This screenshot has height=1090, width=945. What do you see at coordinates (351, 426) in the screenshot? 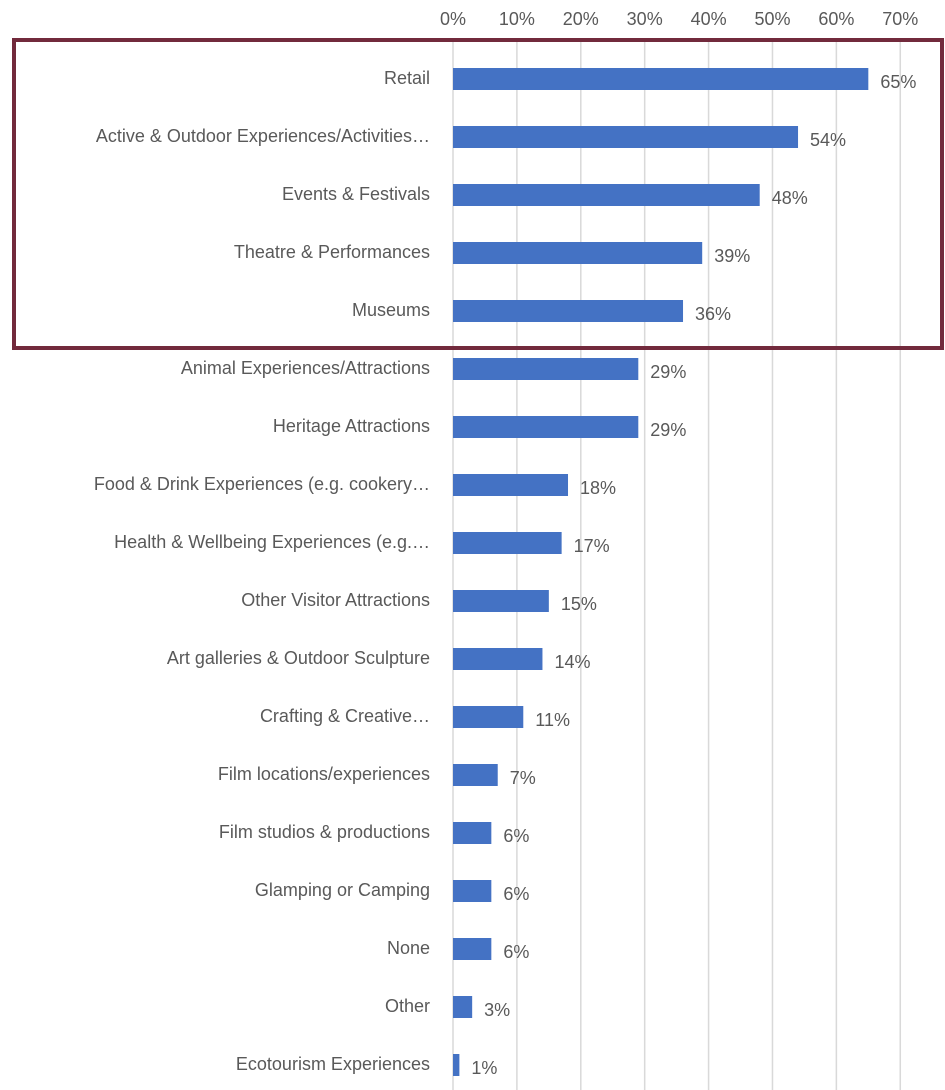
I see `y-tick-label: Heritage Attractions` at bounding box center [351, 426].